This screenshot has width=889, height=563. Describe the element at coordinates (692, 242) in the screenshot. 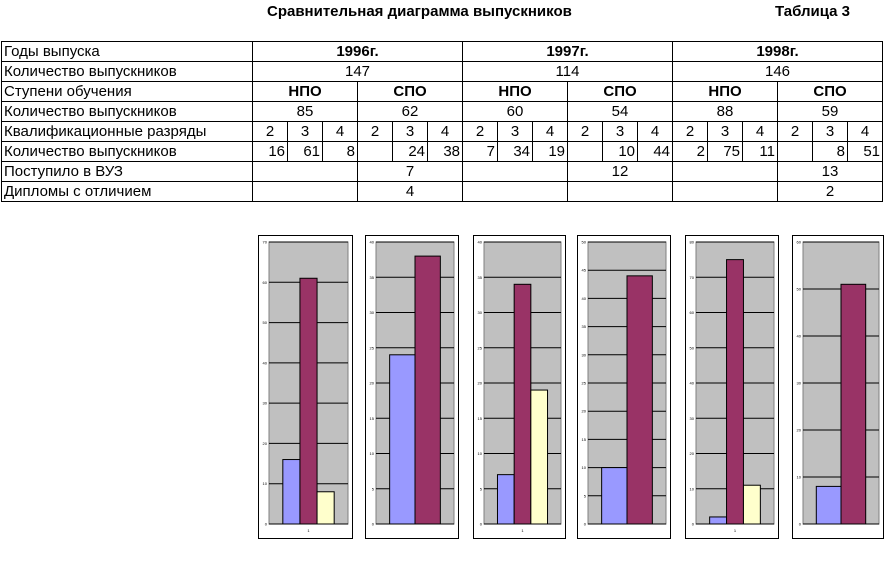

I see `y-tick-label: 80` at that location.